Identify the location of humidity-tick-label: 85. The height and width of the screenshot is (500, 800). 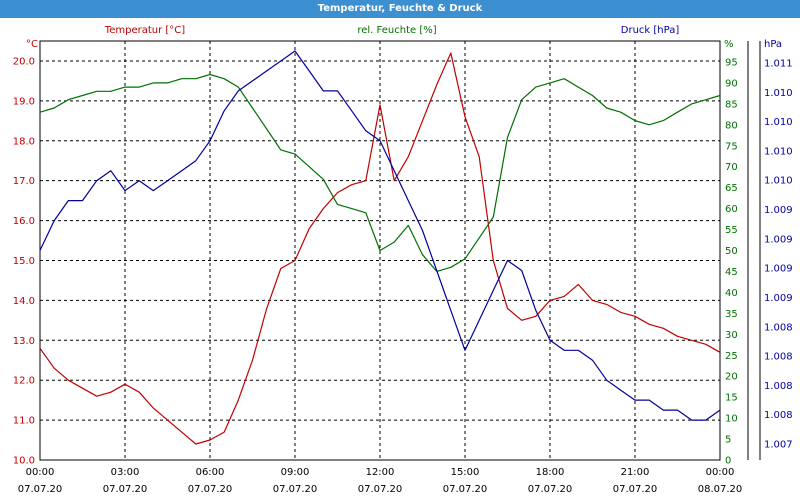
(731, 104).